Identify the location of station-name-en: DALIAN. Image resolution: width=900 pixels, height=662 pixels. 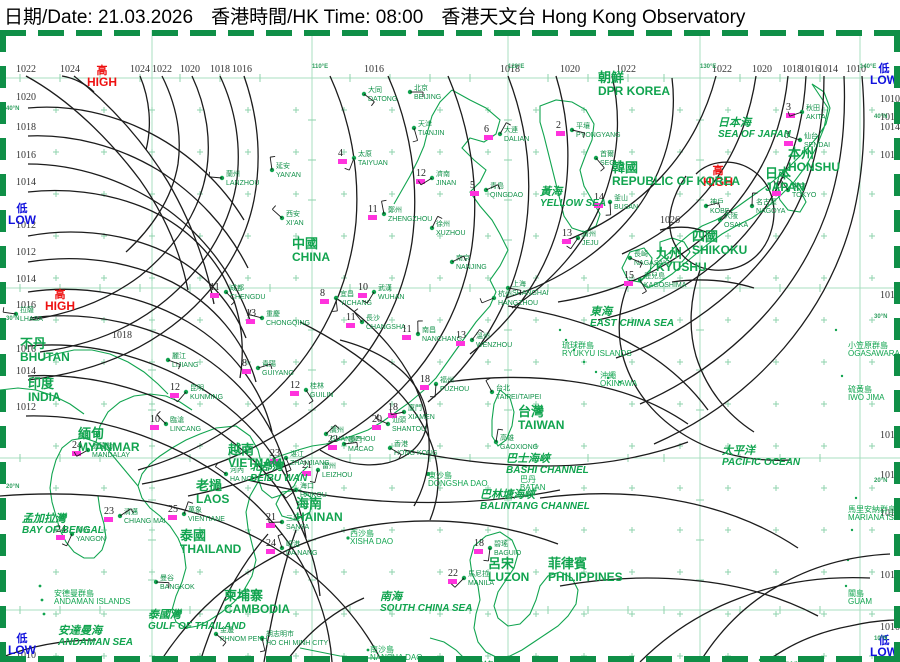
(516, 139).